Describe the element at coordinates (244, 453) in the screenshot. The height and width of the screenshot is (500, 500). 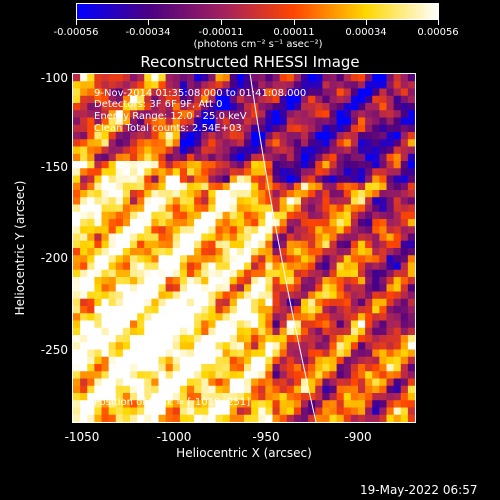
I see `x-axis-label: Heliocentric X (arcsec)` at that location.